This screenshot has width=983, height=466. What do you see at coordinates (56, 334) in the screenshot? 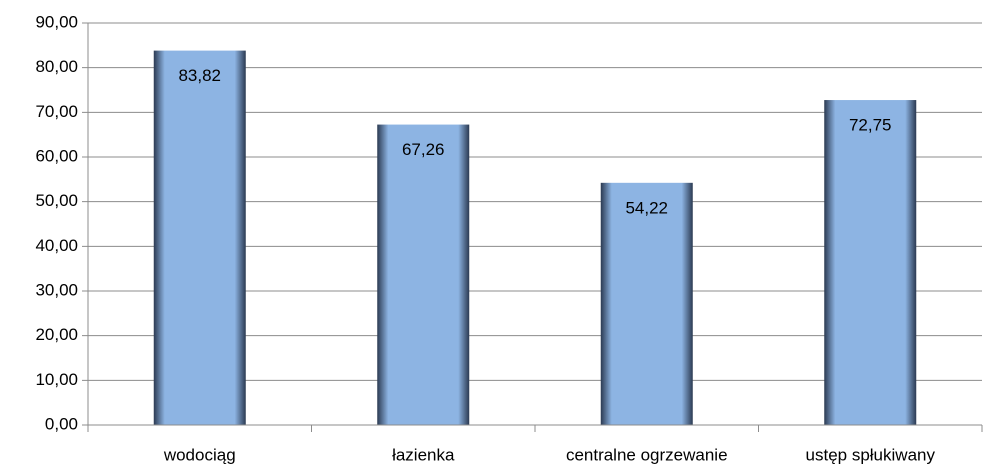
I see `y-tick-label: 20,00` at bounding box center [56, 334].